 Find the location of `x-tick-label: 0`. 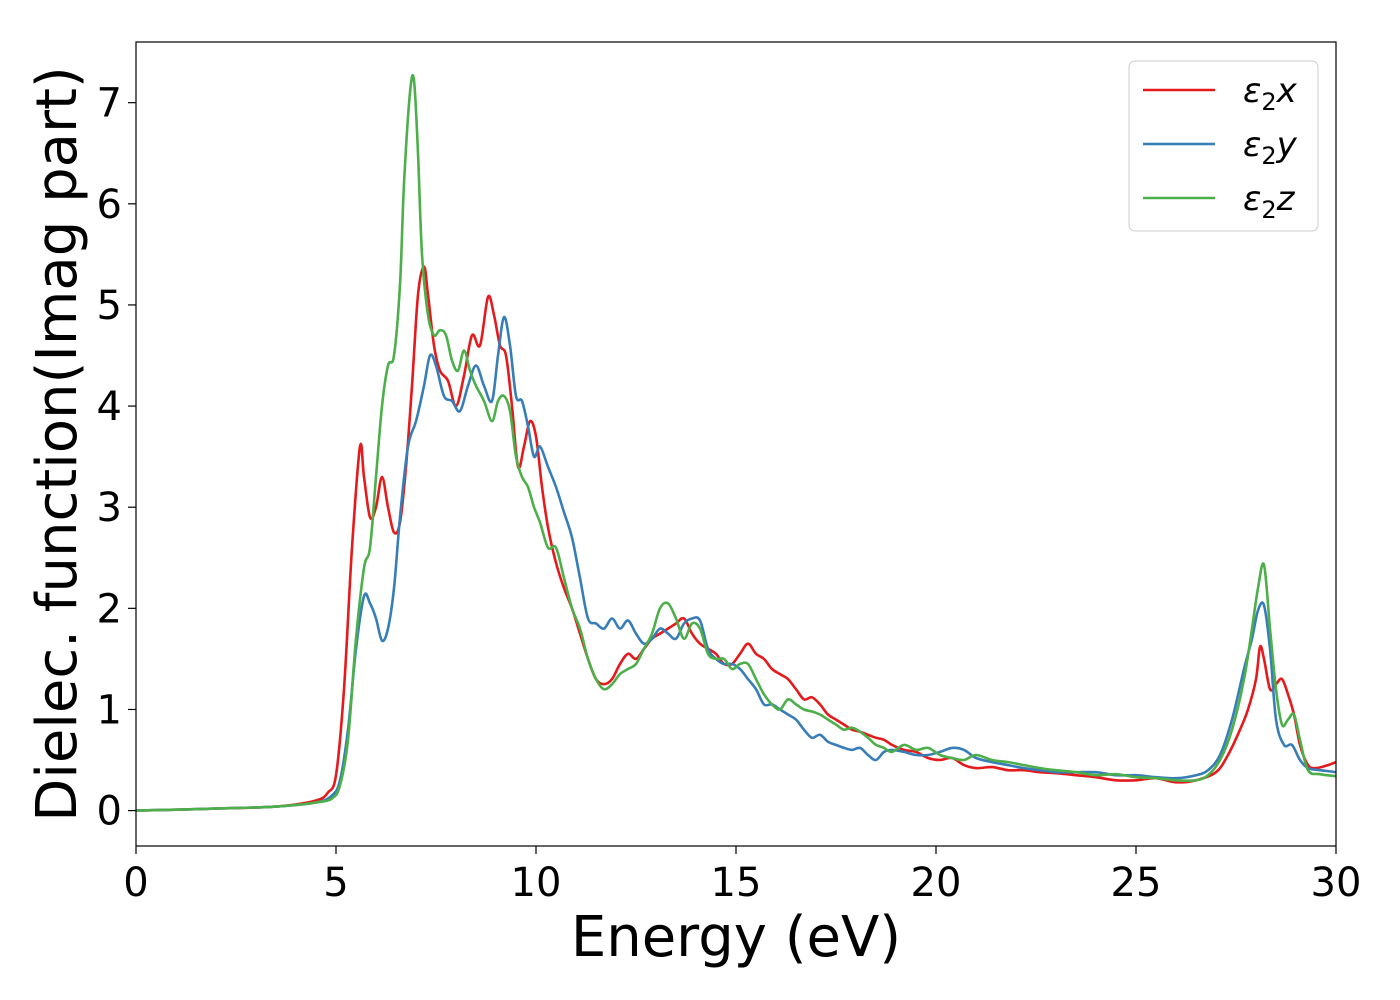

x-tick-label: 0 is located at coordinates (135, 883).